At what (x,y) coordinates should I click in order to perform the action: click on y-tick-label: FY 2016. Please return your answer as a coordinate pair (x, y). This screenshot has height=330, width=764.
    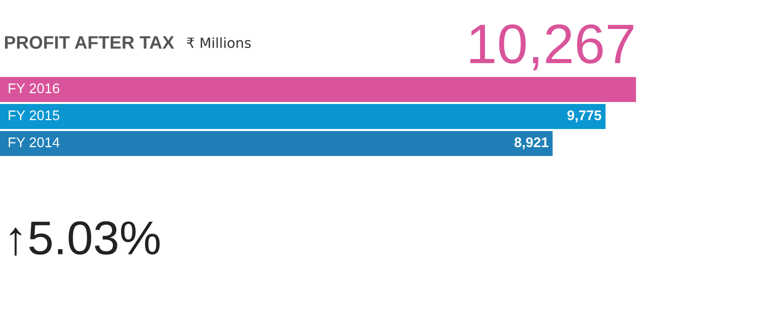
    Looking at the image, I should click on (34, 88).